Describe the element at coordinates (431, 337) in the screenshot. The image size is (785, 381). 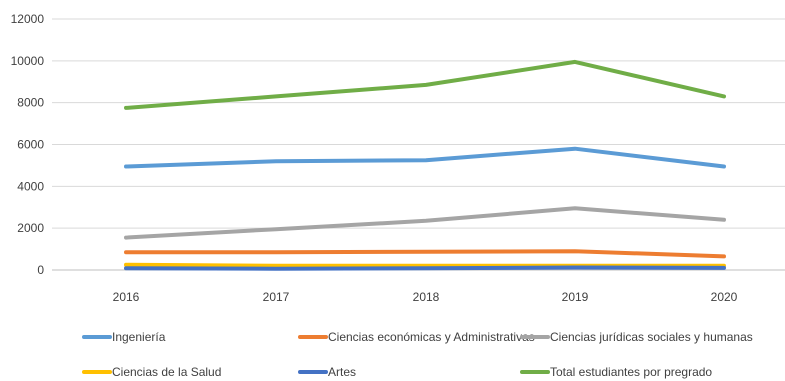
I see `legend-label: Ciencias económicas y Administrativas` at that location.